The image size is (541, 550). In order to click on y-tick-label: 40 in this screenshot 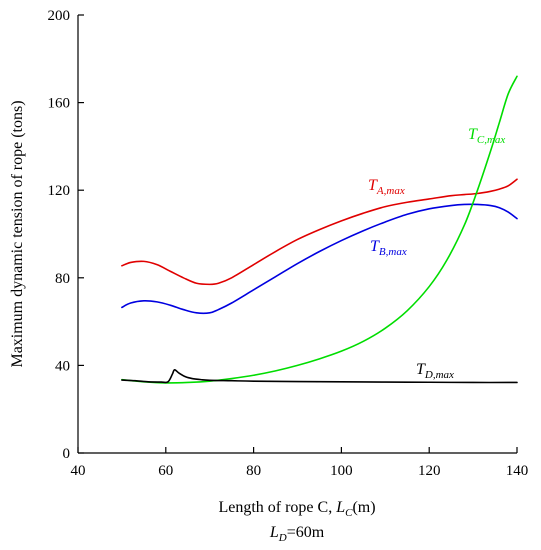, I will do `click(62, 366)`.